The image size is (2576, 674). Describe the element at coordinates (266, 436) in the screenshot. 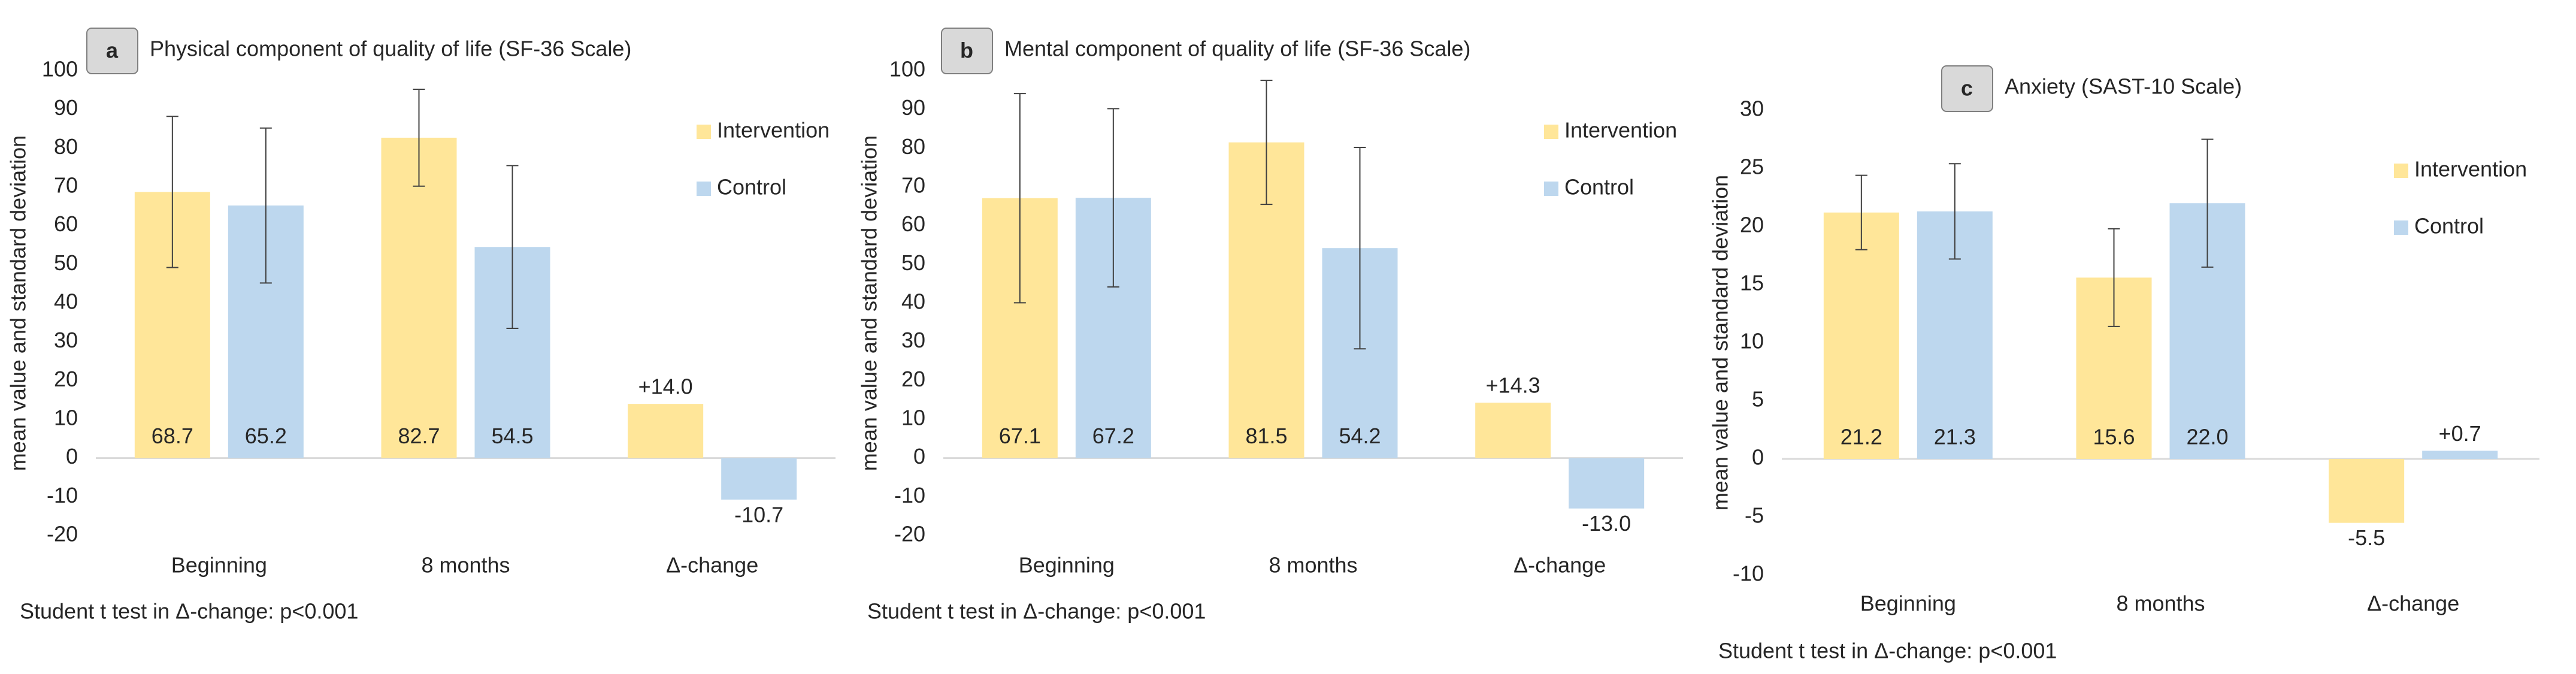

I see `value-label: 65.2` at that location.